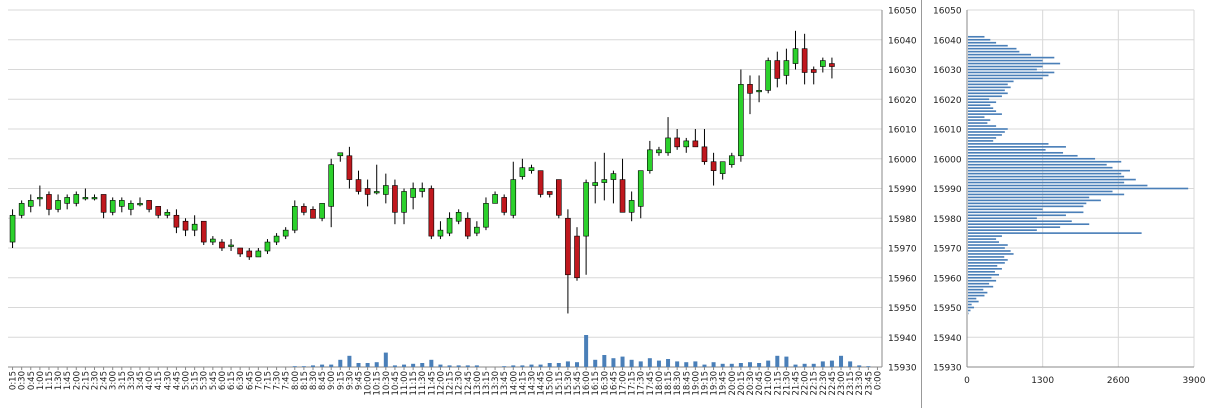  What do you see at coordinates (314, 380) in the screenshot?
I see `x-tick-label: 8:30` at bounding box center [314, 380].